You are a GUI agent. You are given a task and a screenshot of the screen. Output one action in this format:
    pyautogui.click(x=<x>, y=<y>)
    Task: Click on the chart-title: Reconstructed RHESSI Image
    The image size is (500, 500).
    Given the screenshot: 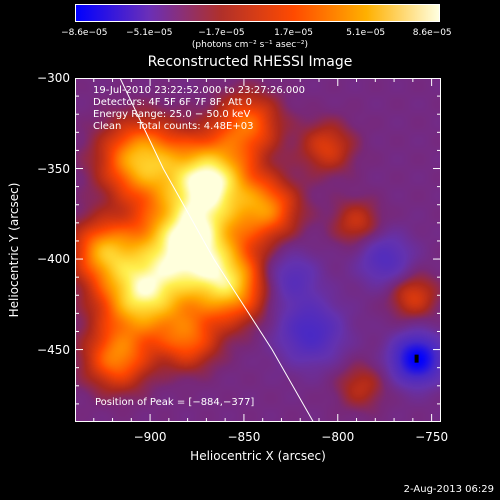 What is the action you would take?
    pyautogui.click(x=250, y=62)
    